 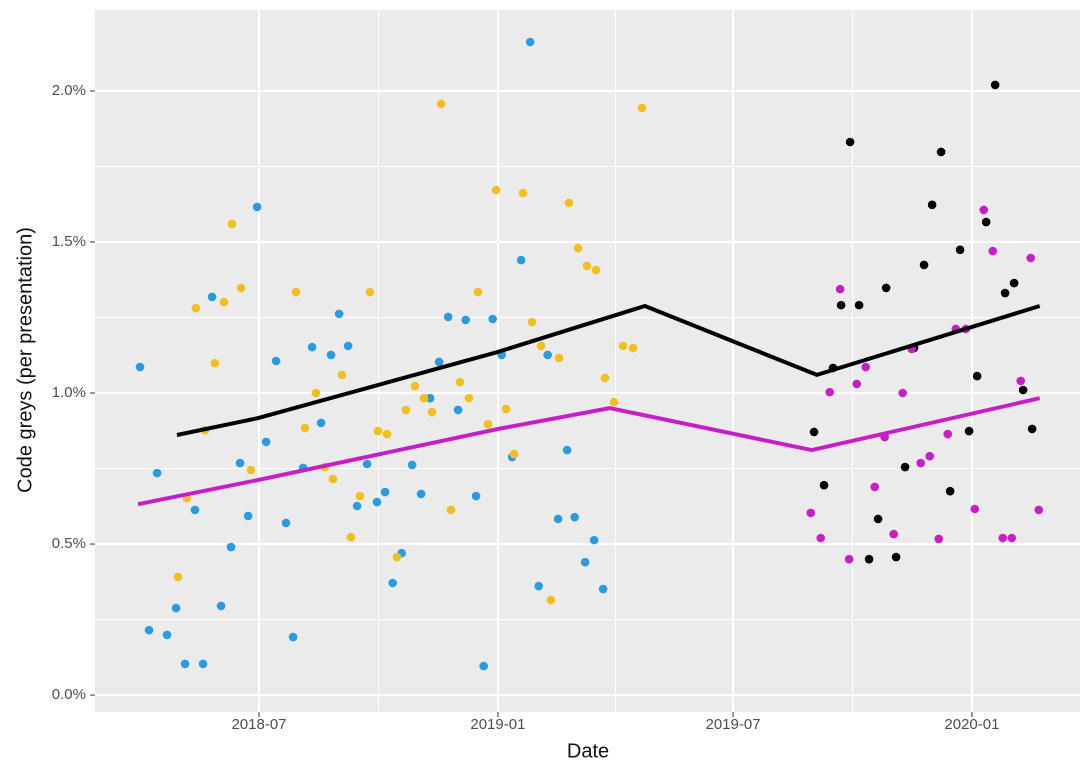 I want to click on x-tick-label: 2020-01, so click(x=971, y=724).